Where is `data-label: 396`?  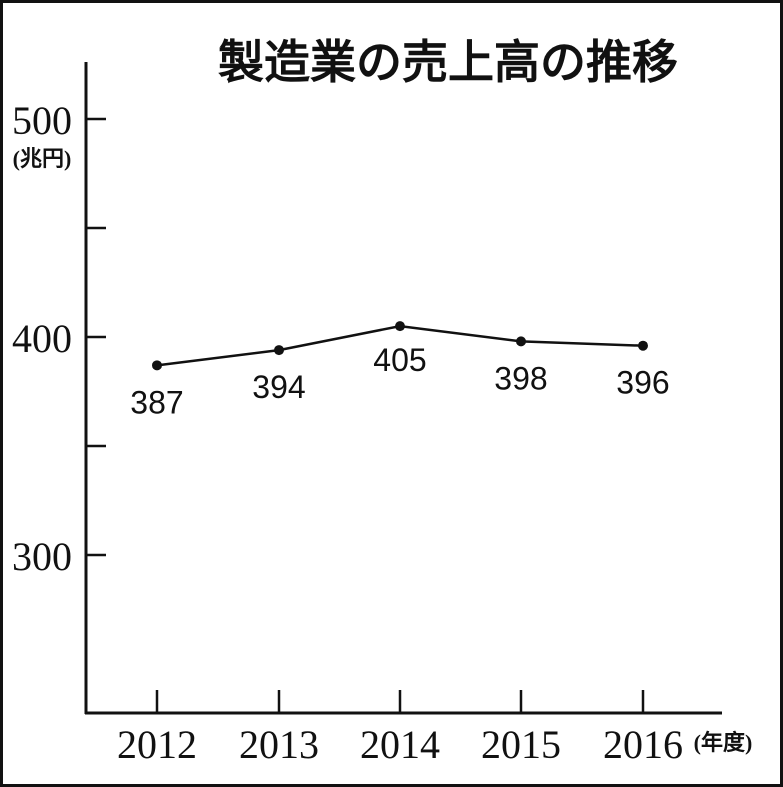
data-label: 396 is located at coordinates (642, 383).